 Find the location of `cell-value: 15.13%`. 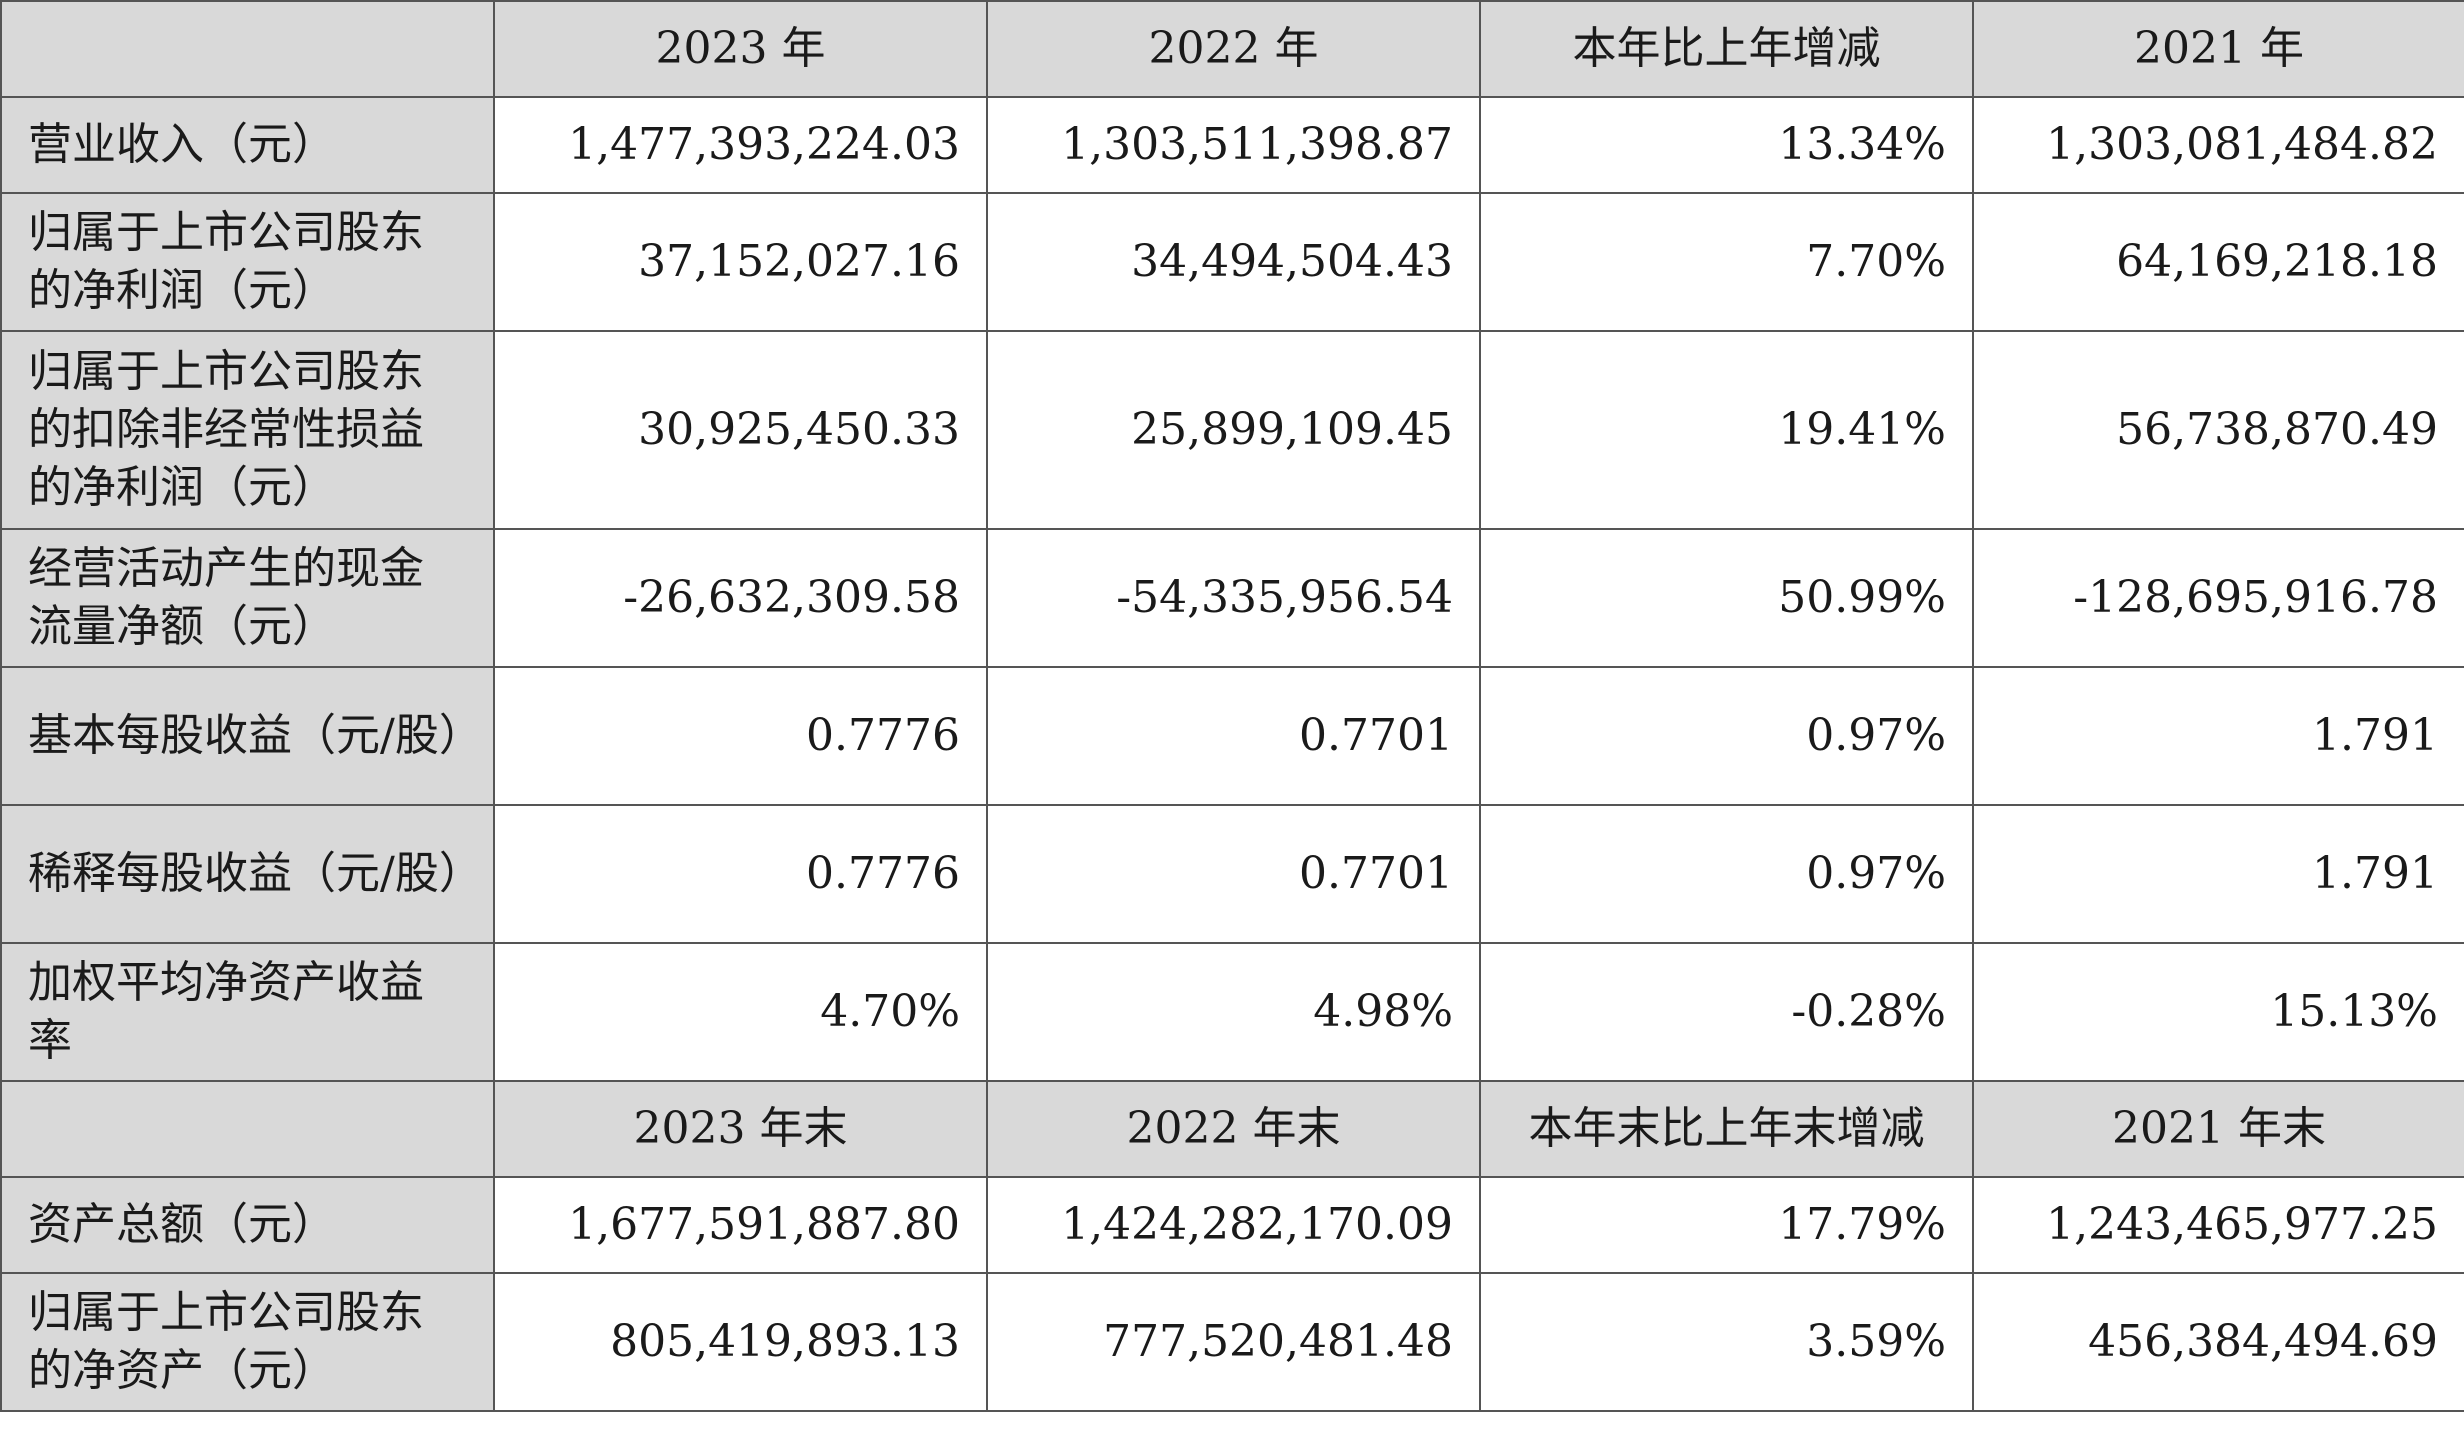

cell-value: 15.13% is located at coordinates (2218, 1012).